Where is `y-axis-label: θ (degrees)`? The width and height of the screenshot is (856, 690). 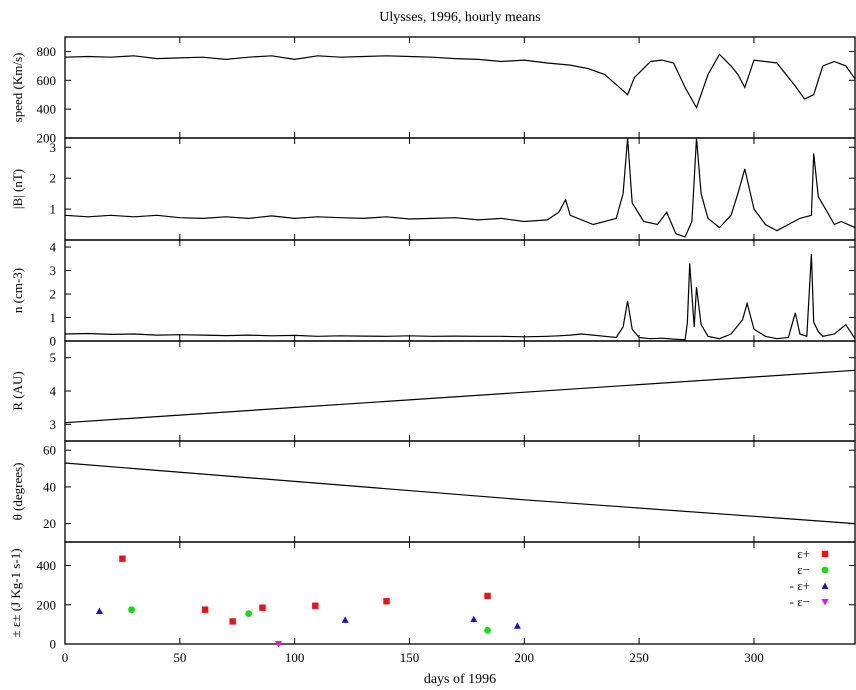
y-axis-label: θ (degrees) is located at coordinates (17, 492).